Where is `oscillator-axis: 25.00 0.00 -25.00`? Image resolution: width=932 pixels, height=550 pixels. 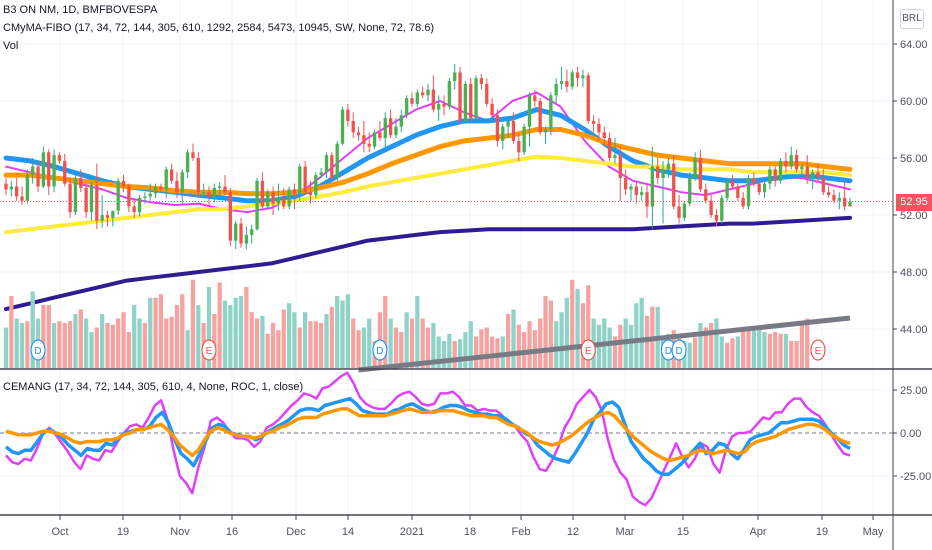
oscillator-axis: 25.00 0.00 -25.00 is located at coordinates (912, 434).